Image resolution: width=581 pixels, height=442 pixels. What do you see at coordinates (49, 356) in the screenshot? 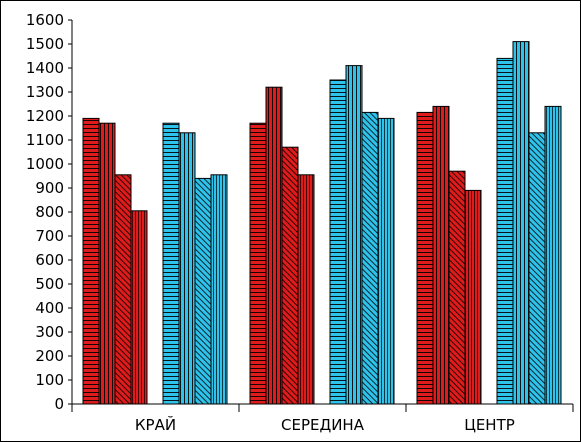
I see `y-tick-label: 200` at bounding box center [49, 356].